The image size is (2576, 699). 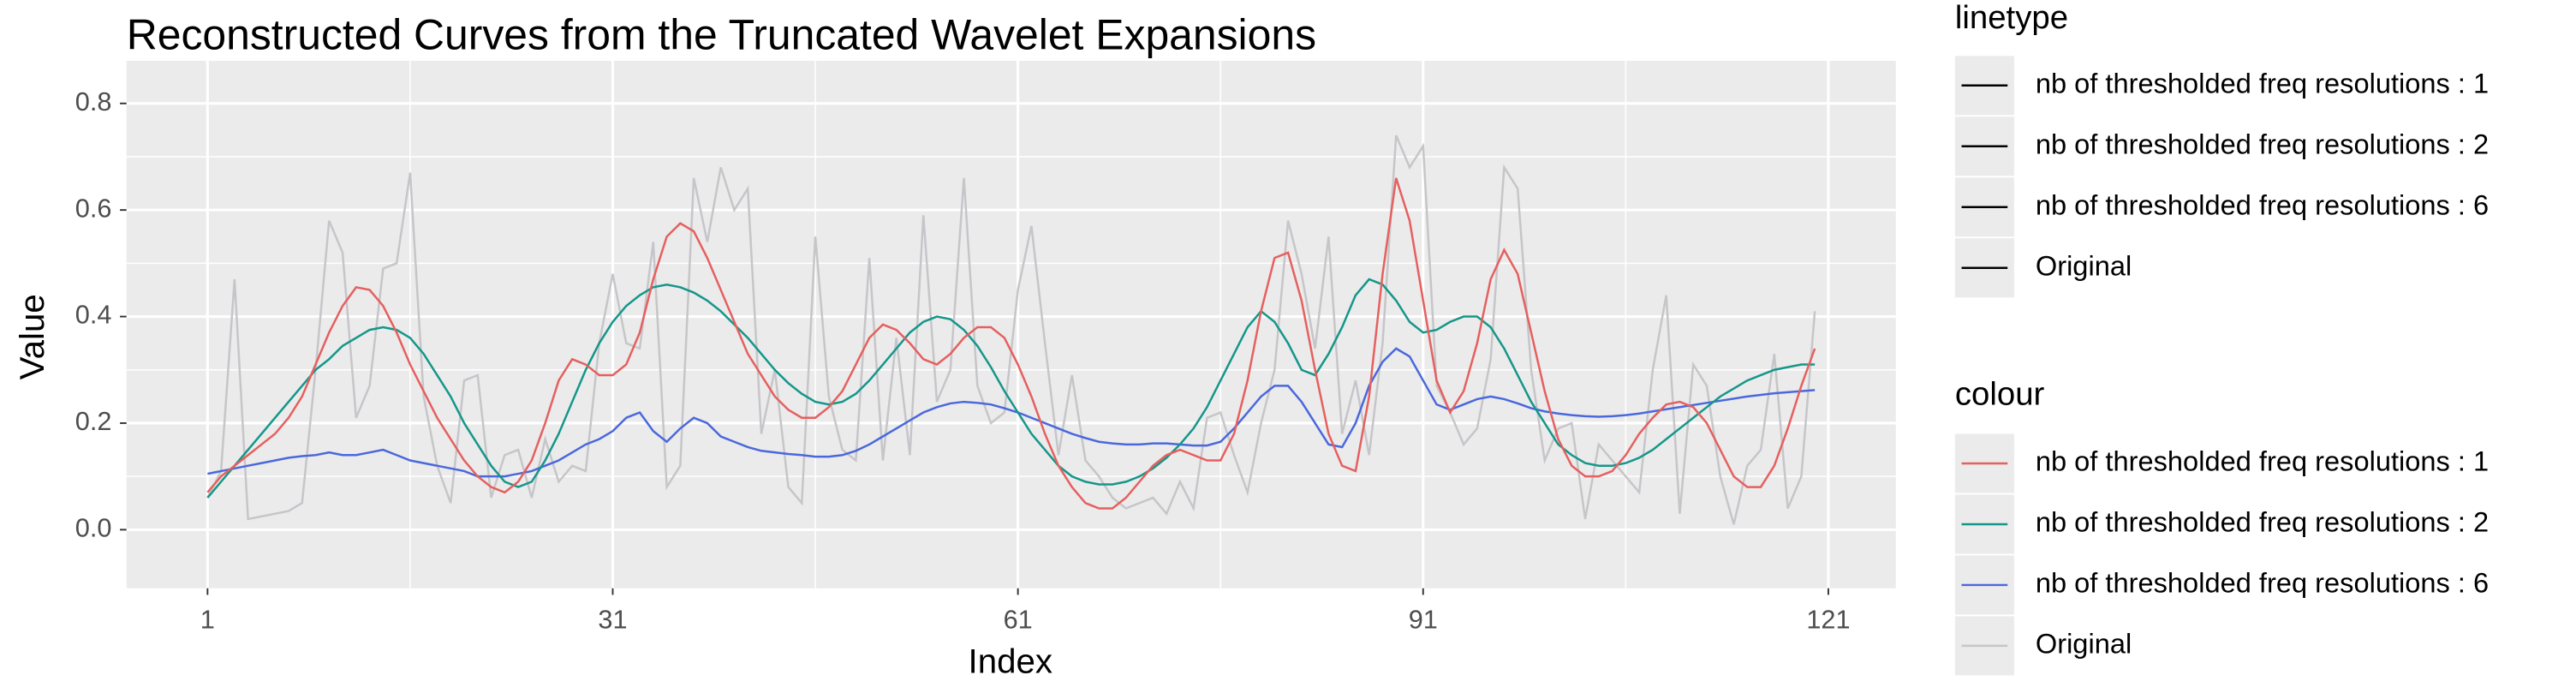 What do you see at coordinates (93, 101) in the screenshot?
I see `y-tick-label: 0.8` at bounding box center [93, 101].